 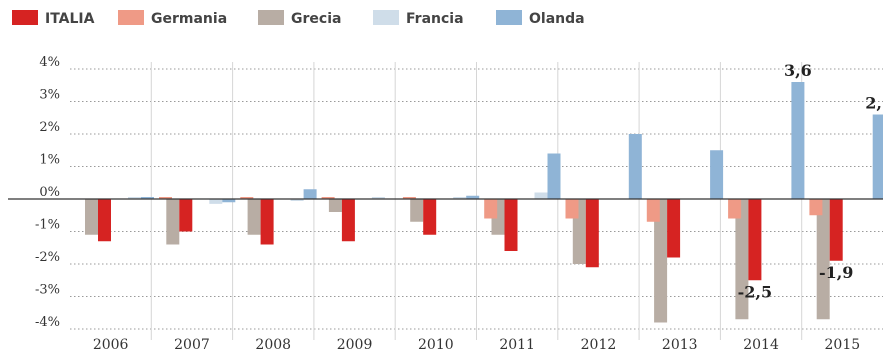 What do you see at coordinates (843, 345) in the screenshot?
I see `x-tick-label: 2015` at bounding box center [843, 345].